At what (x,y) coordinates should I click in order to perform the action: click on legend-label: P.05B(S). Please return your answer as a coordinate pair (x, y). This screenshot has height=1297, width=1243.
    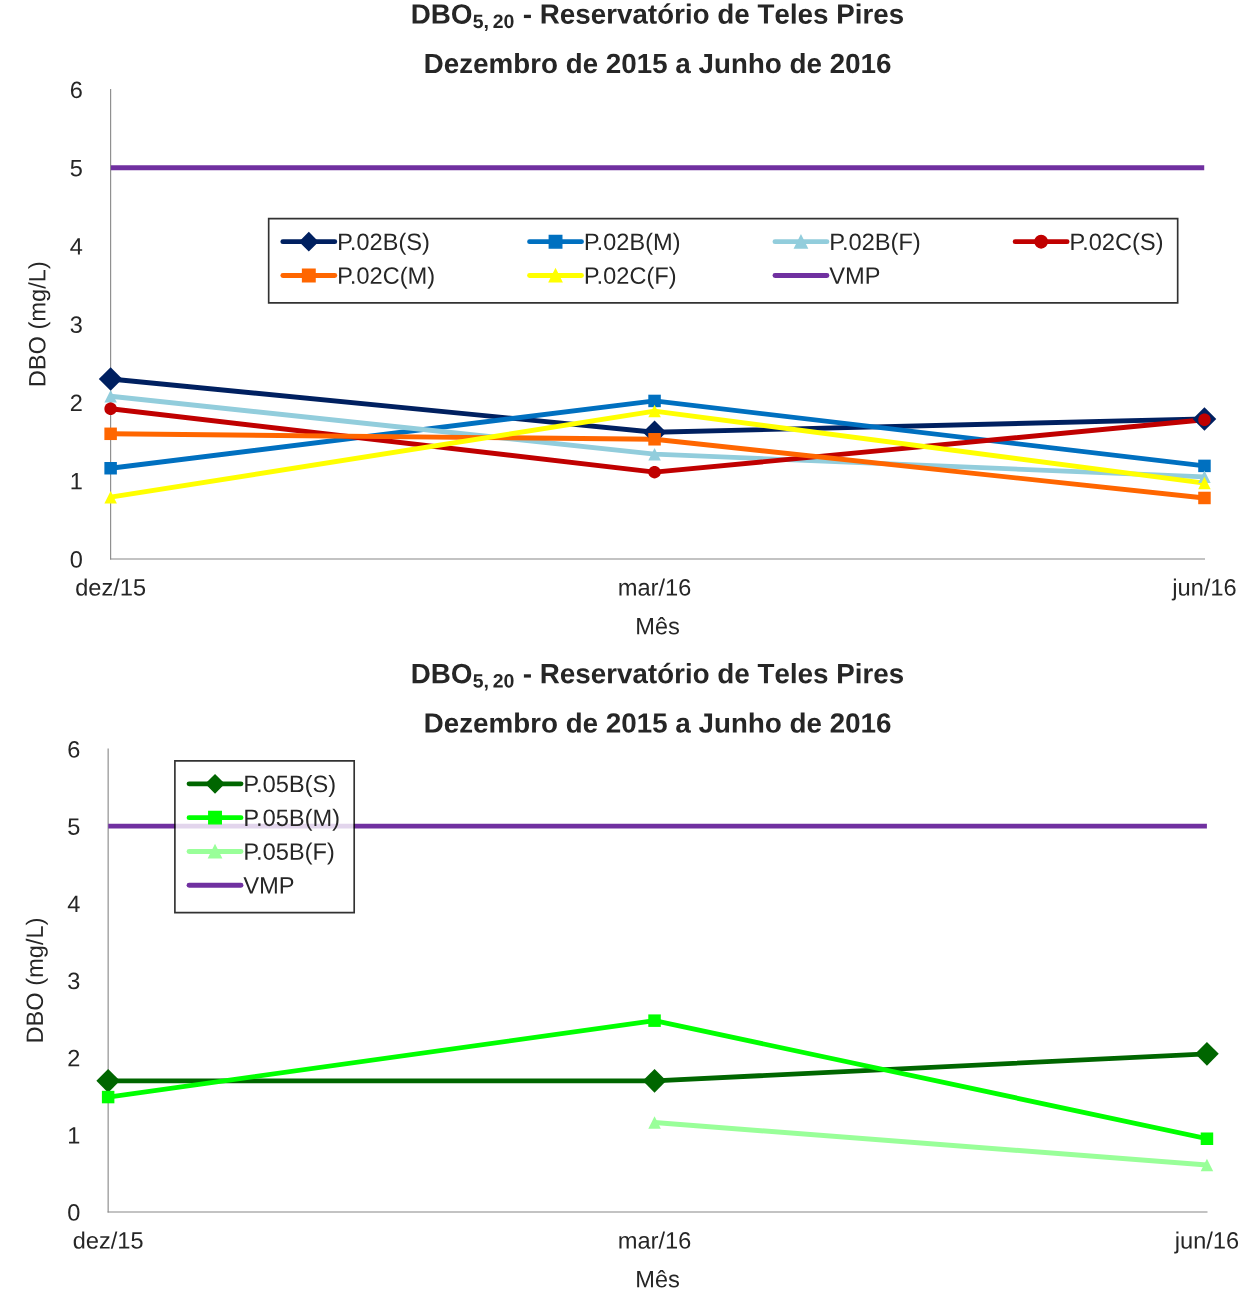
    Looking at the image, I should click on (290, 785).